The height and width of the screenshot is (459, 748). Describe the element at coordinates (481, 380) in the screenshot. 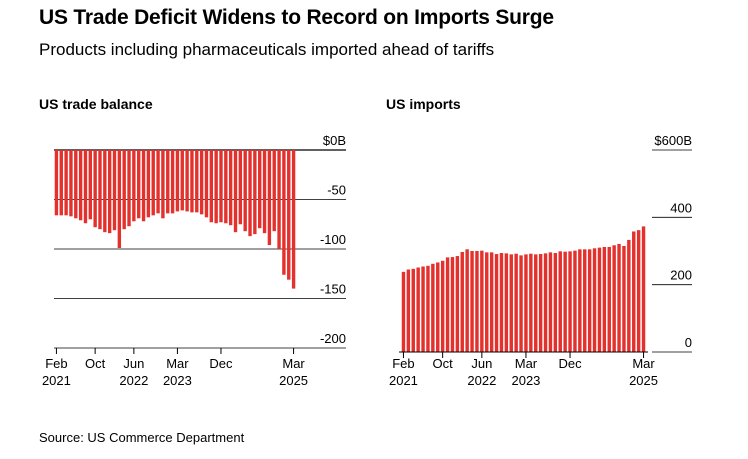

I see `imports-xtick-year-label: 2022` at that location.